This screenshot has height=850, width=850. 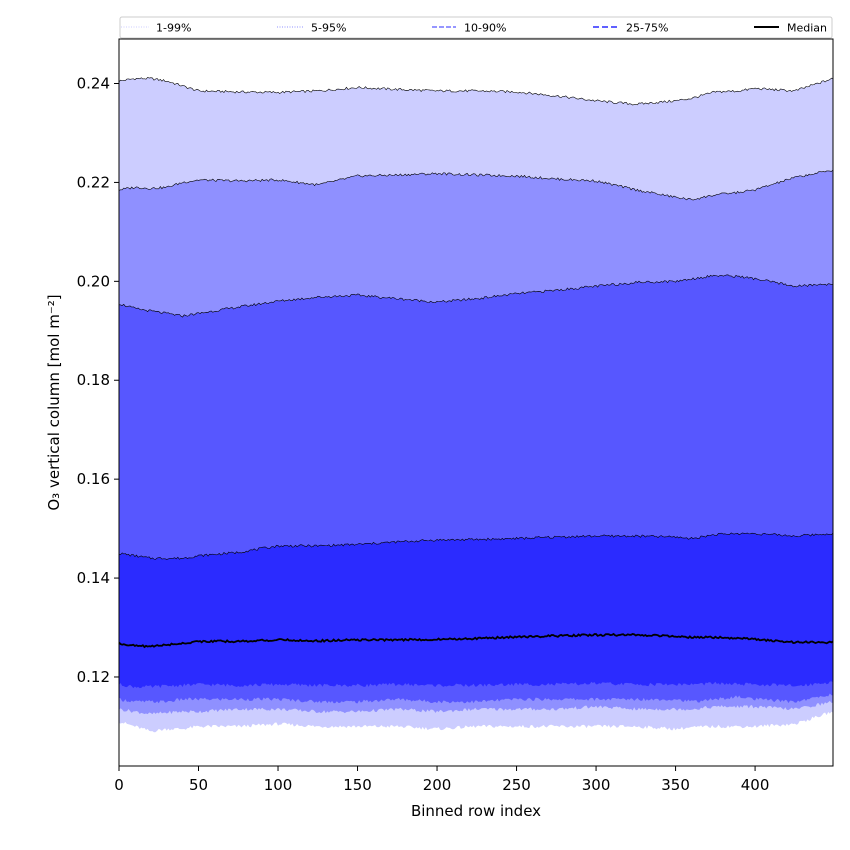 What do you see at coordinates (198, 785) in the screenshot?
I see `x-tick-label: 50` at bounding box center [198, 785].